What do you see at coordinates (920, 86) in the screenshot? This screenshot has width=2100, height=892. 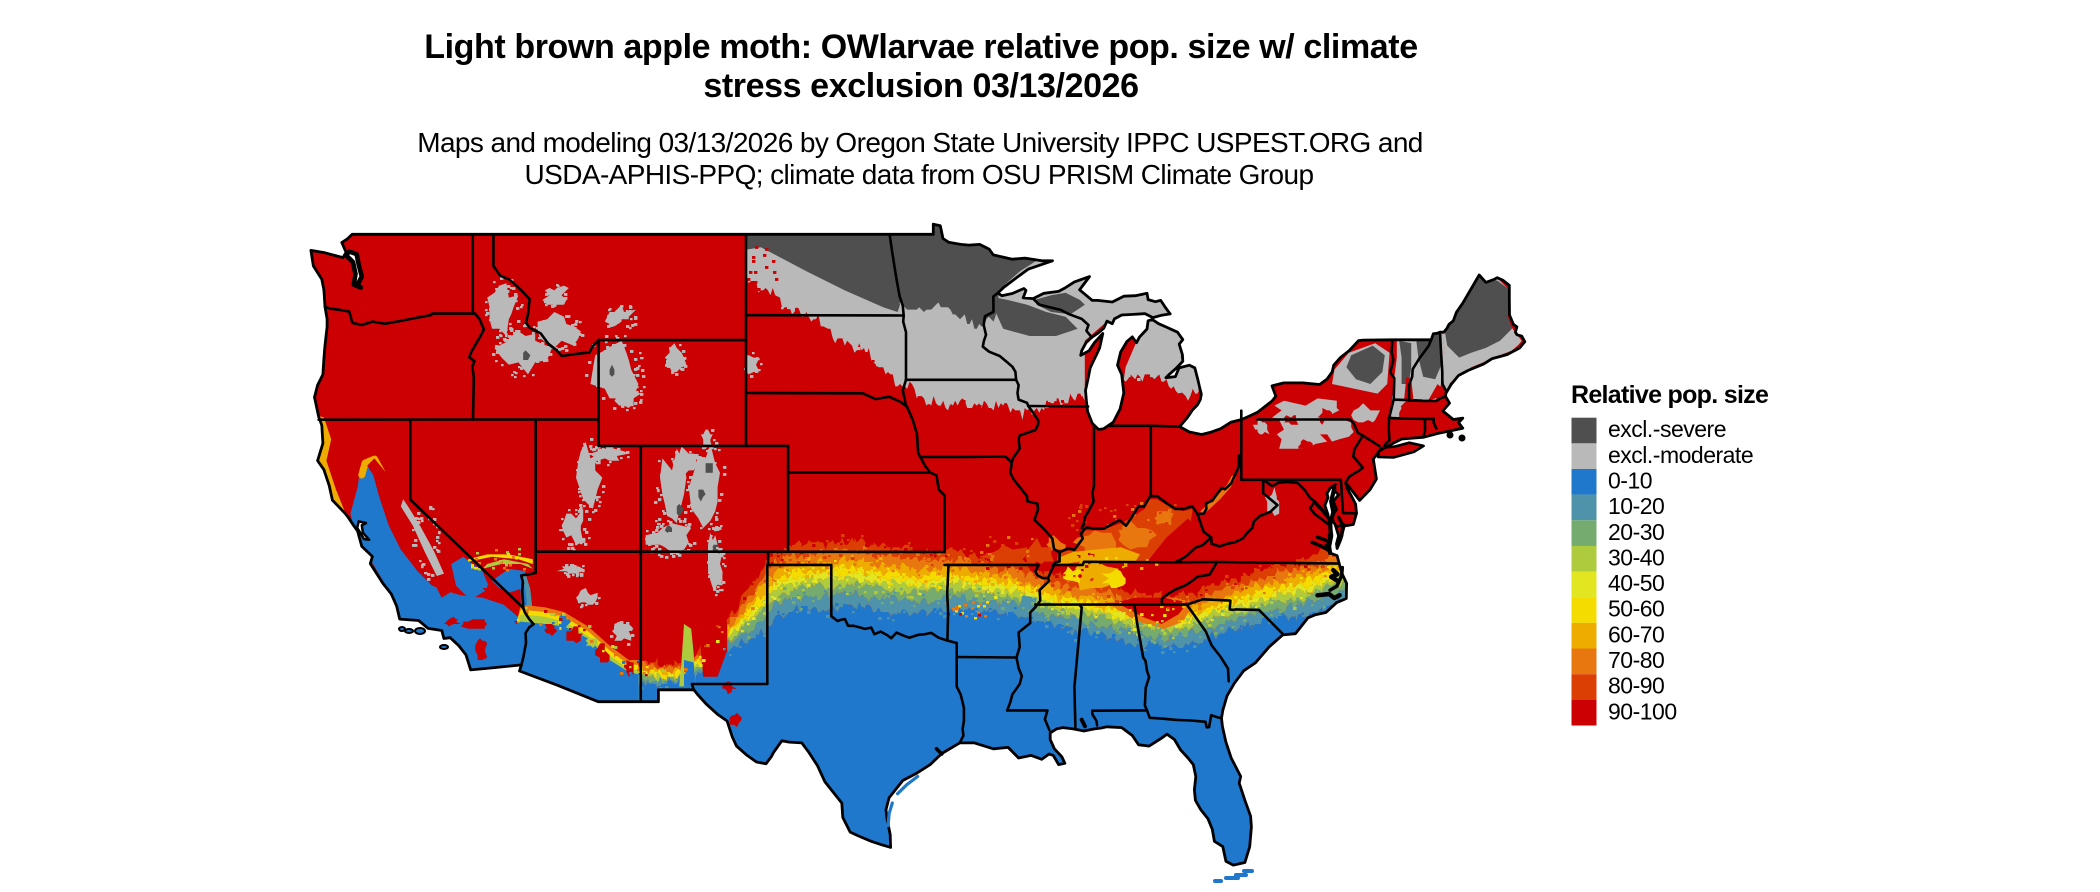 I see `svg-text: stress exclusion 03/13/2026` at bounding box center [920, 86].